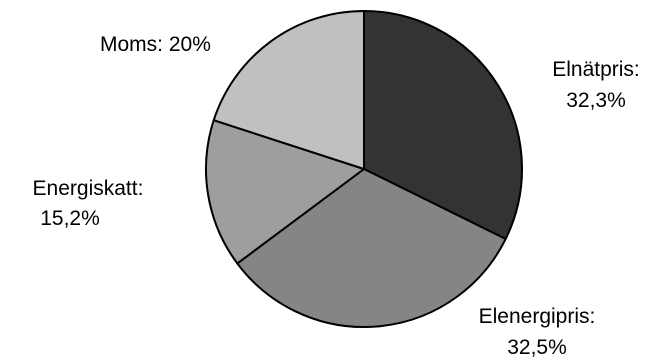 The image size is (654, 361). Describe the element at coordinates (88, 188) in the screenshot. I see `label-energiskatt-name: Energiskatt:` at that location.